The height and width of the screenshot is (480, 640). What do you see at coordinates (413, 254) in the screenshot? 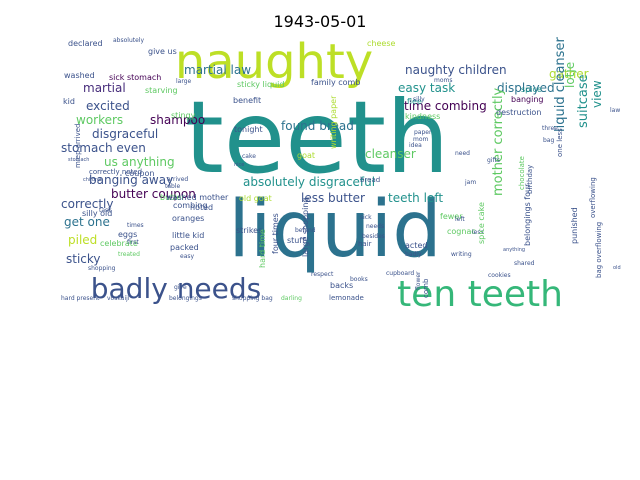
I see `word-badly: badly` at bounding box center [413, 254].